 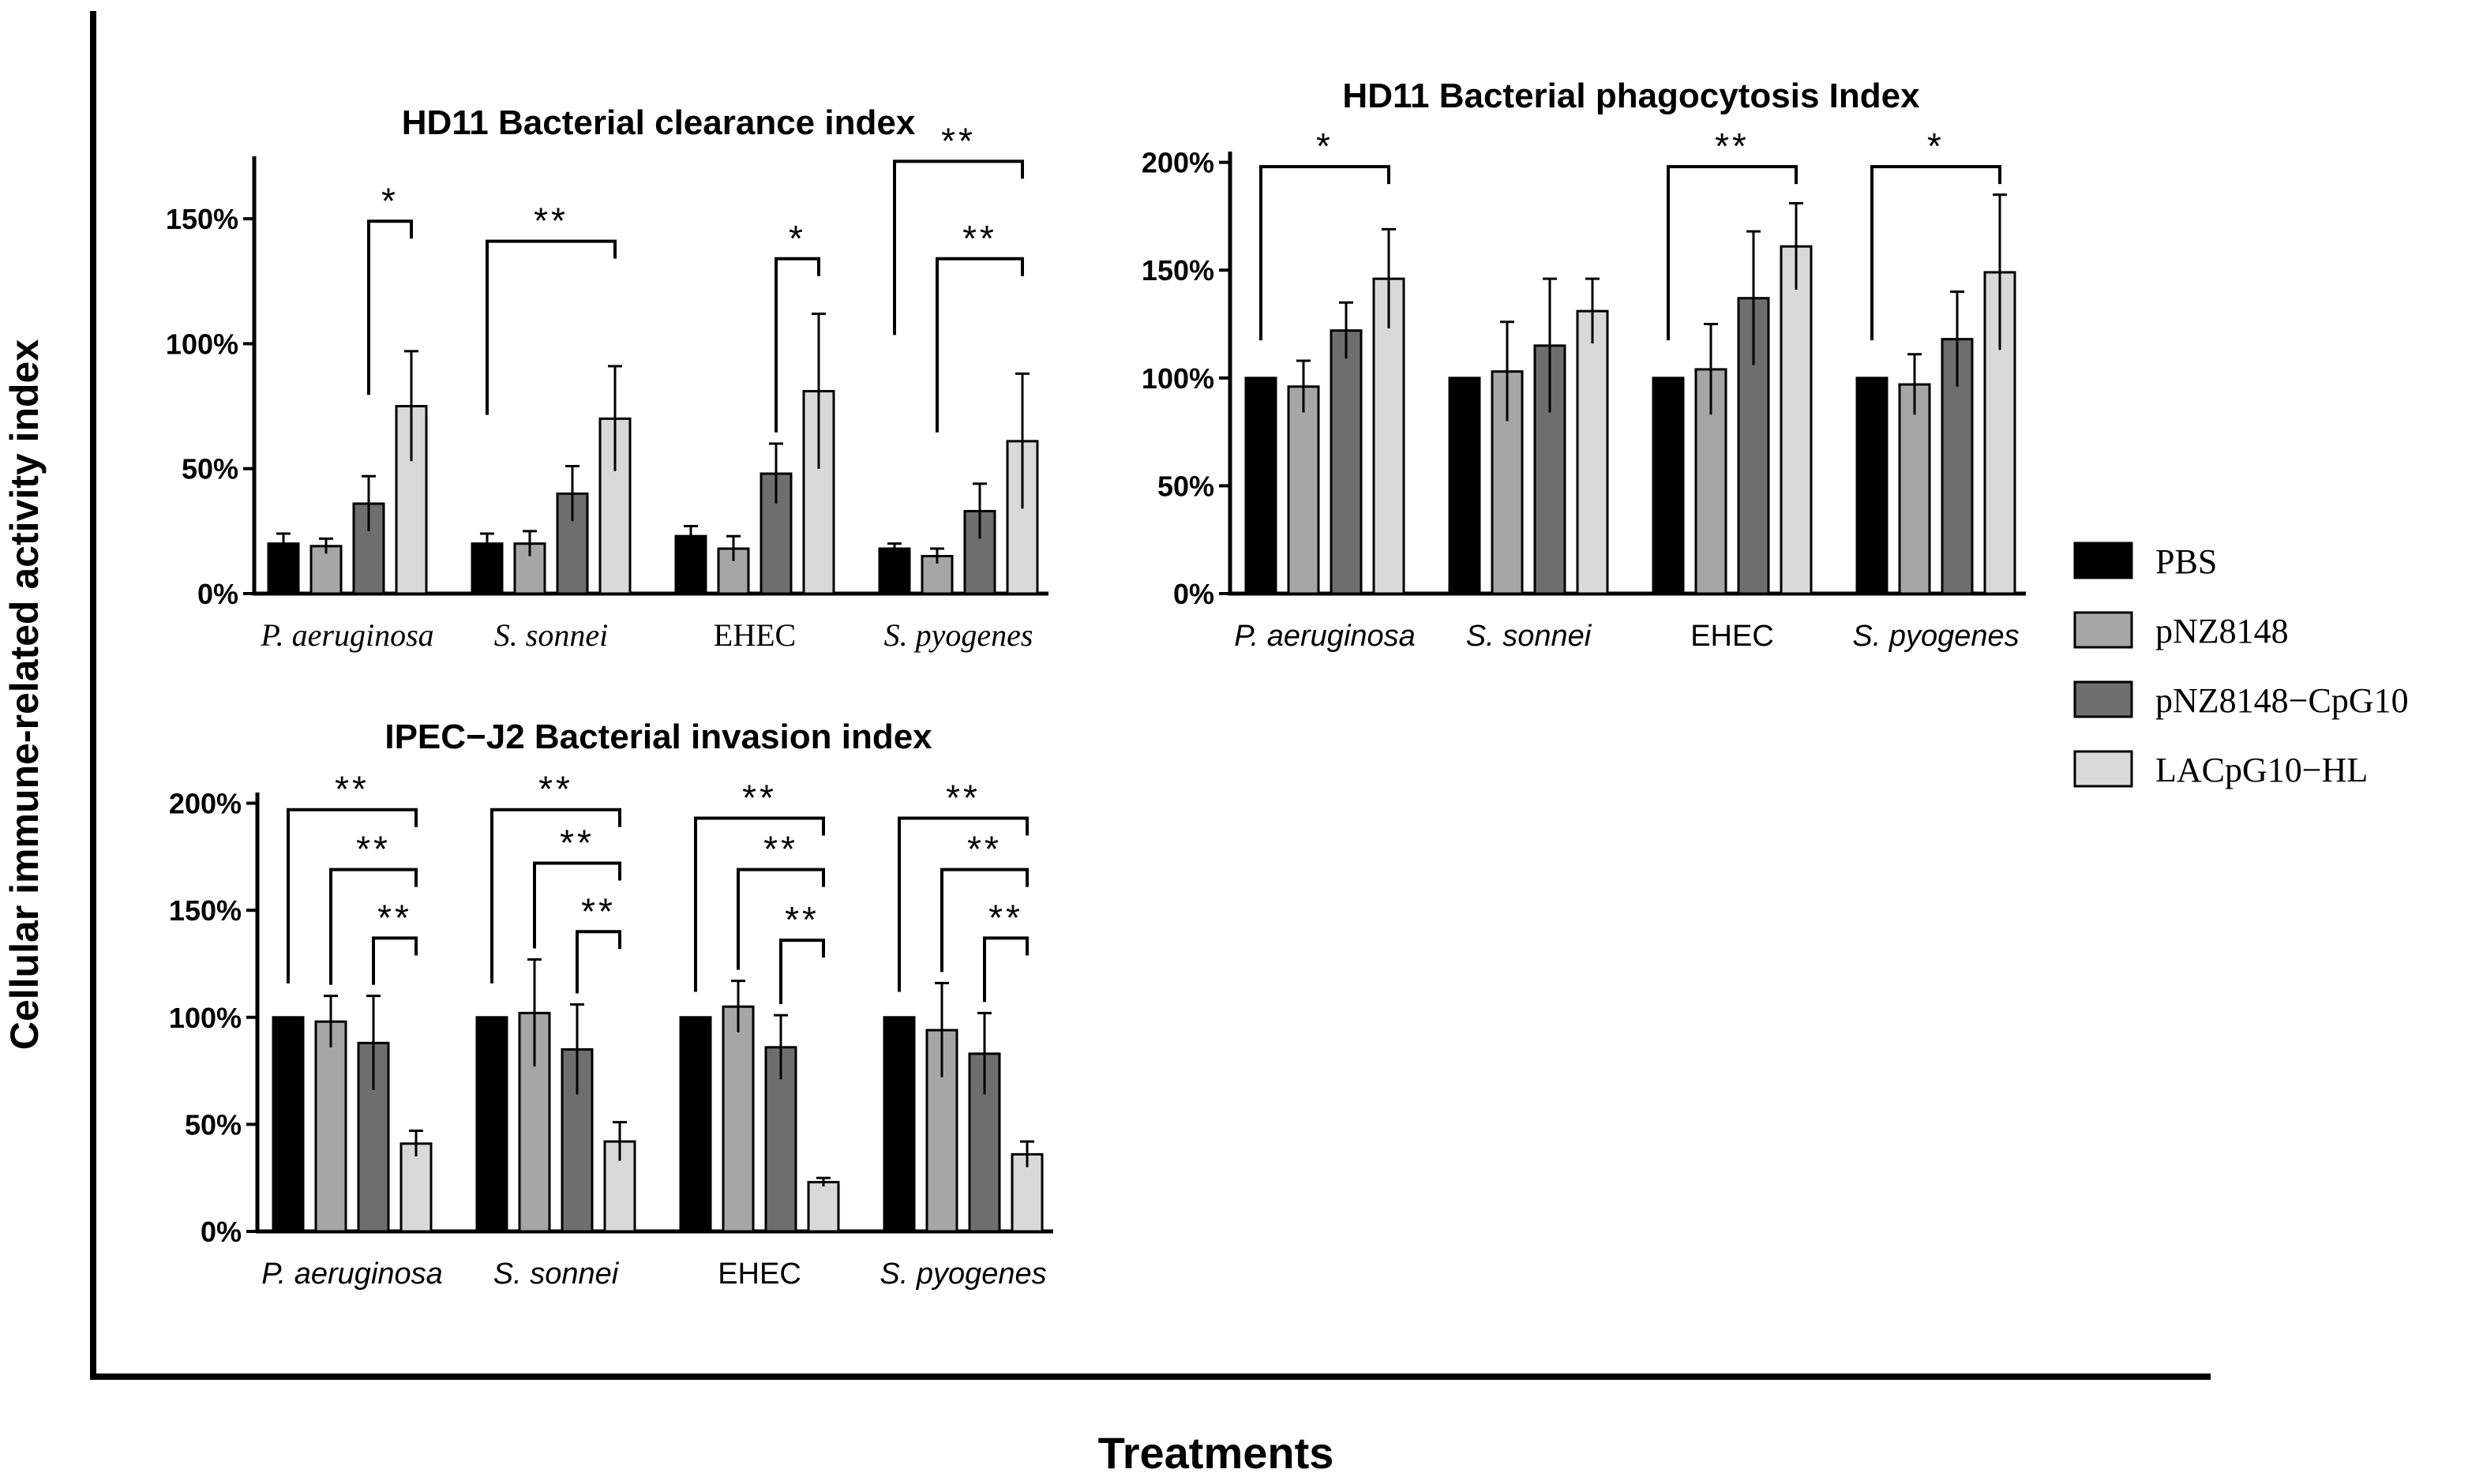 I want to click on bar-invasion-s0-c2, so click(x=695, y=1124).